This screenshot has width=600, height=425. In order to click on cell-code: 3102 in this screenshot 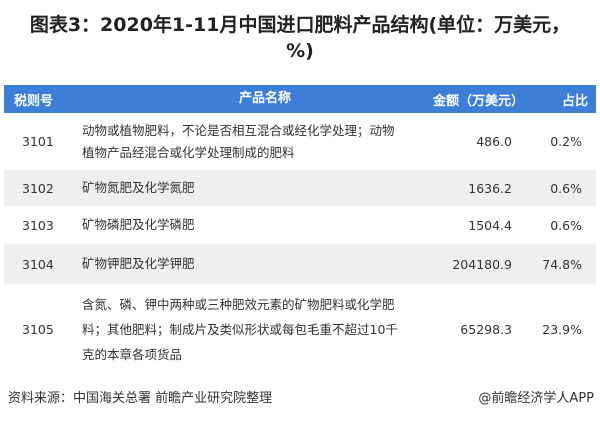, I will do `click(38, 188)`.